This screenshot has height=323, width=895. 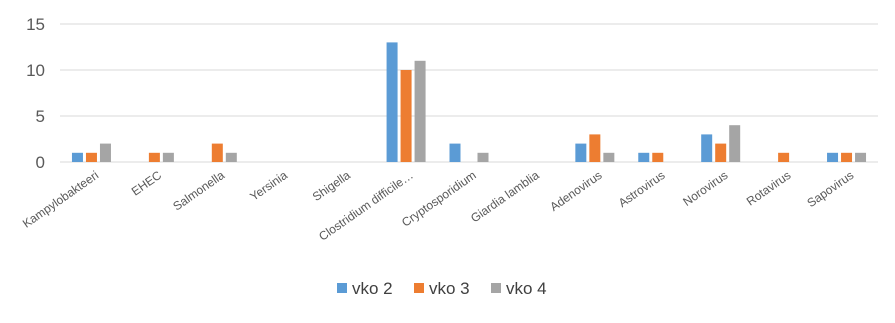 I want to click on x-tick-label: Adenovirus, so click(x=575, y=191).